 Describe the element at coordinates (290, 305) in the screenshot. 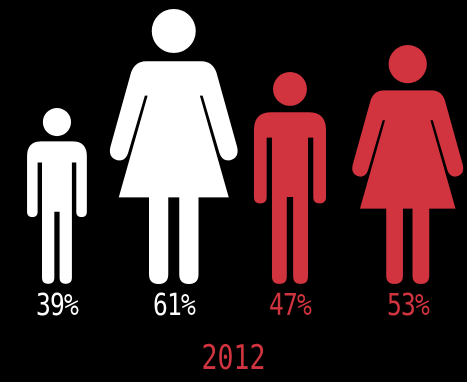

I see `percent-label: 47%` at that location.